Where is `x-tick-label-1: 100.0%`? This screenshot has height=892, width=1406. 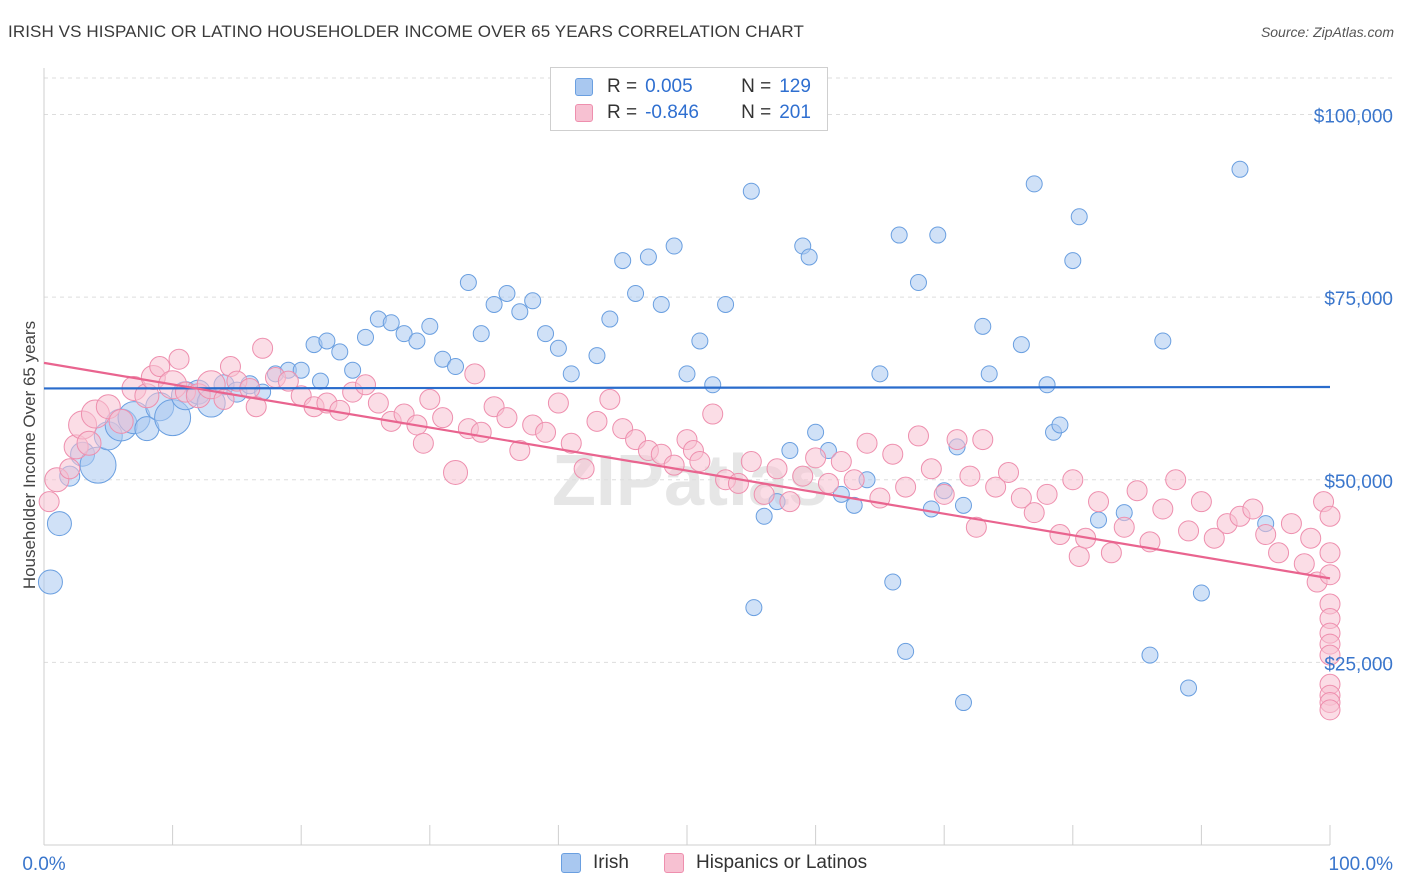
x-tick-label-1: 100.0% is located at coordinates (1361, 864).